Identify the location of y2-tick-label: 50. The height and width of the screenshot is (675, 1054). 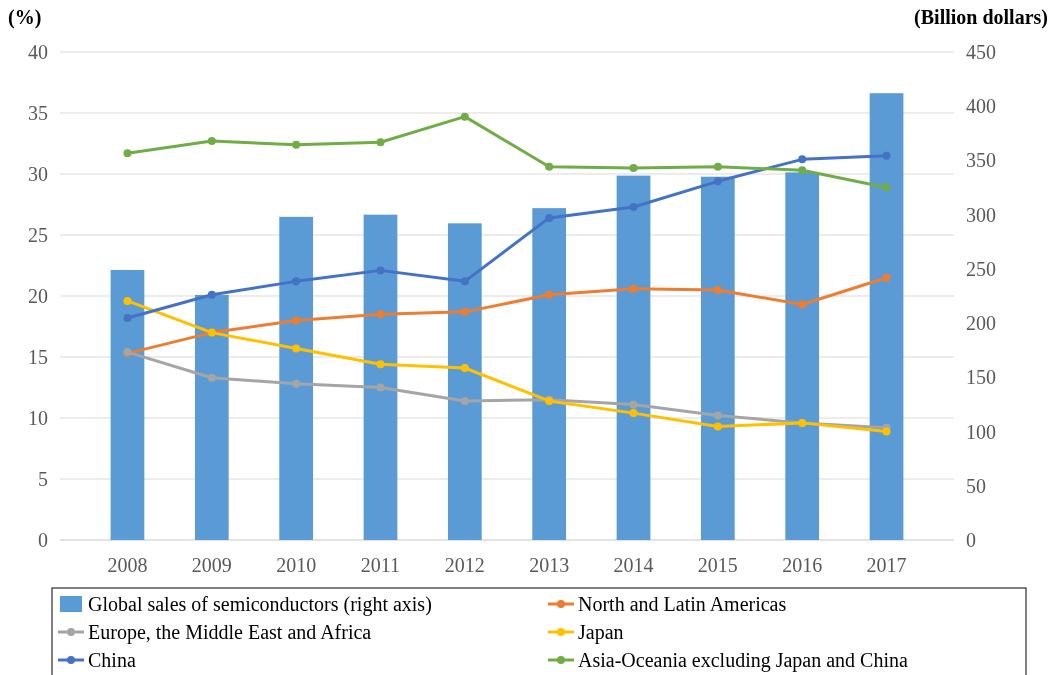
(976, 485).